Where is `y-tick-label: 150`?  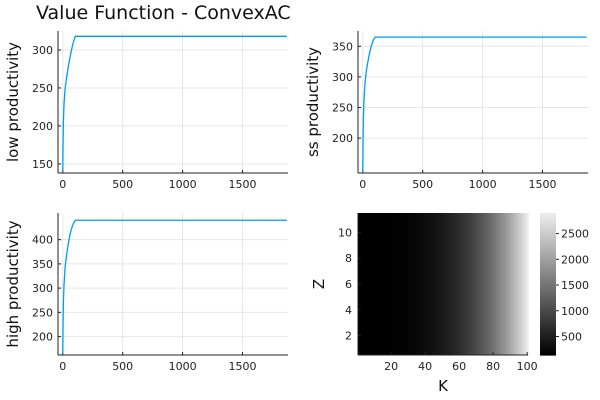 y-tick-label: 150 is located at coordinates (42, 164).